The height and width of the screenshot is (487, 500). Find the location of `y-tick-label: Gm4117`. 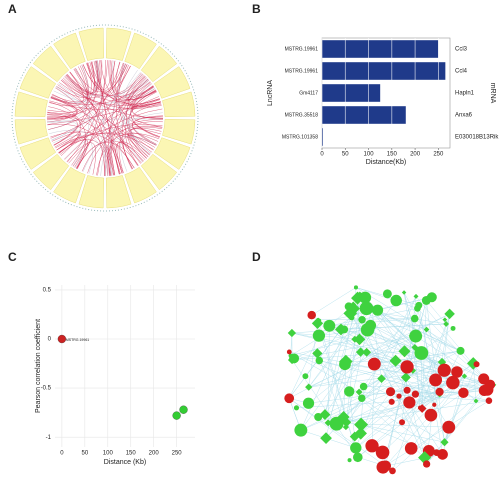

y-tick-label: Gm4117 is located at coordinates (308, 93).